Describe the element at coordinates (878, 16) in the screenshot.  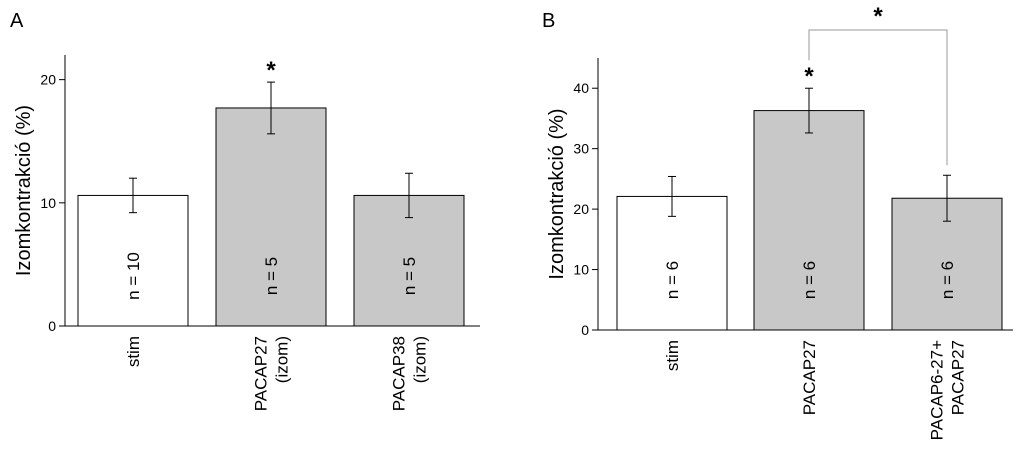
I see `bracket-star: *` at that location.